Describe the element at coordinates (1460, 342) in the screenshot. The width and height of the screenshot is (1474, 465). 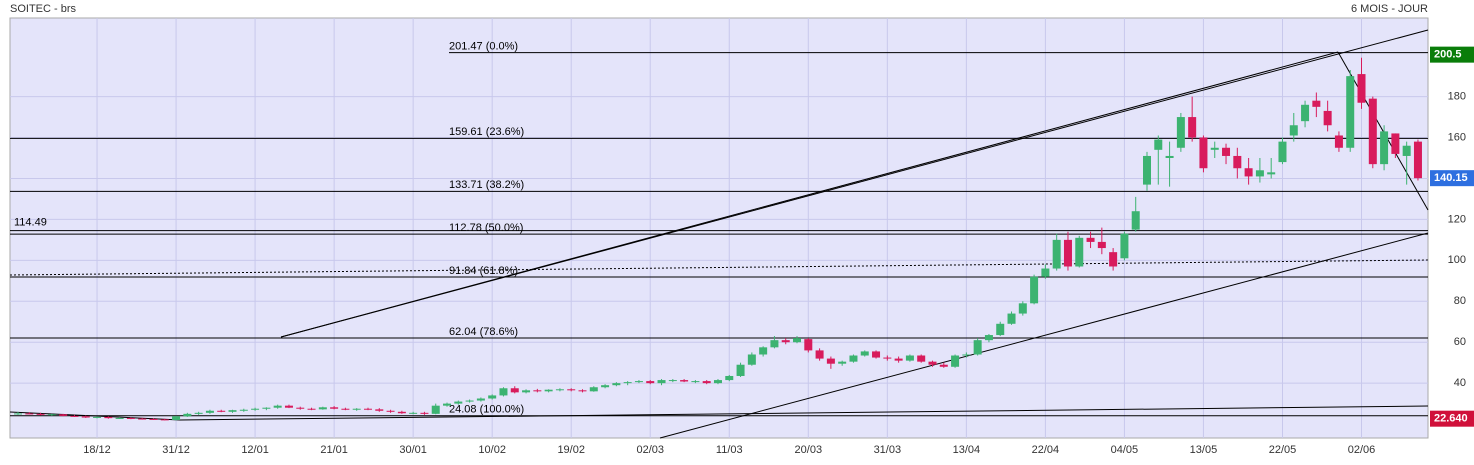
I see `y-tick-label: 60` at that location.